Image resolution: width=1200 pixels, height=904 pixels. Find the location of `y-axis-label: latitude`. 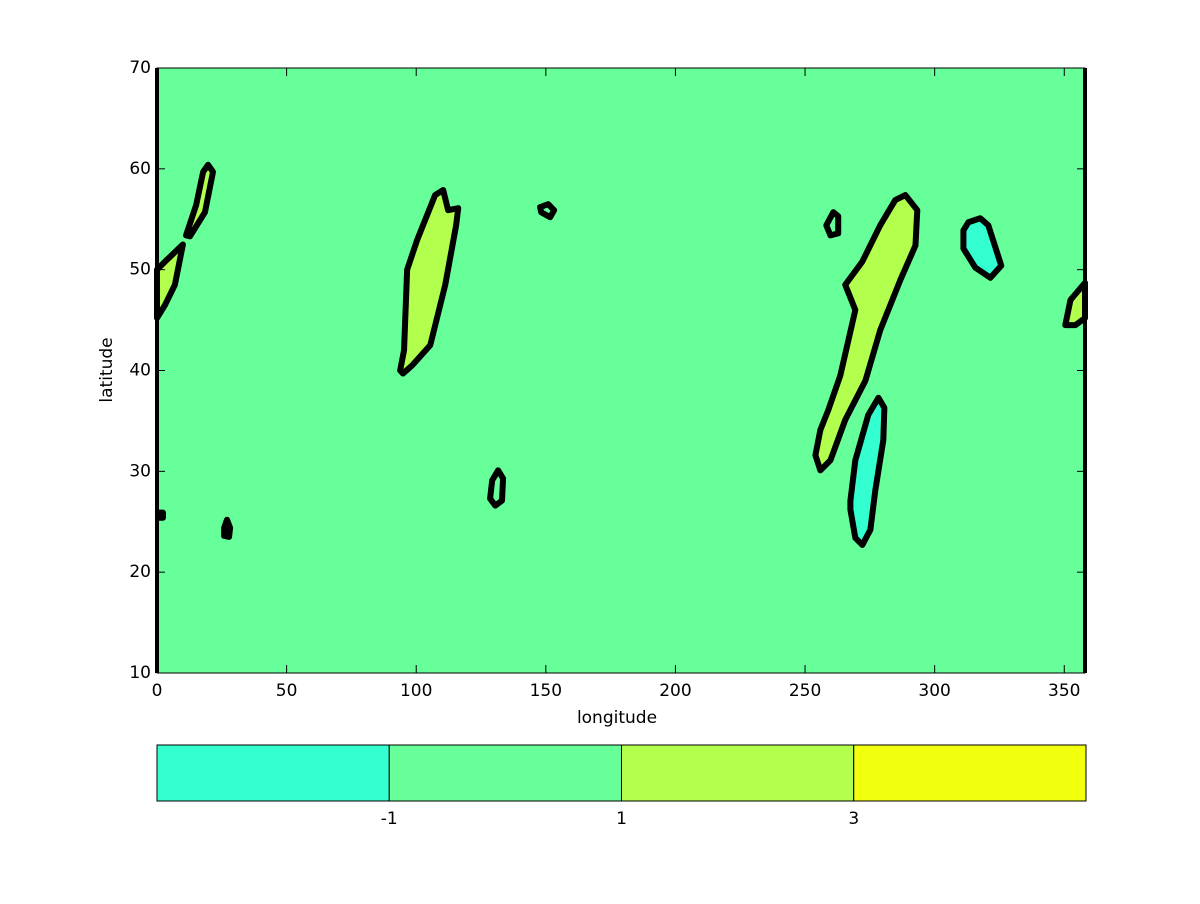

y-axis-label: latitude is located at coordinates (107, 369).